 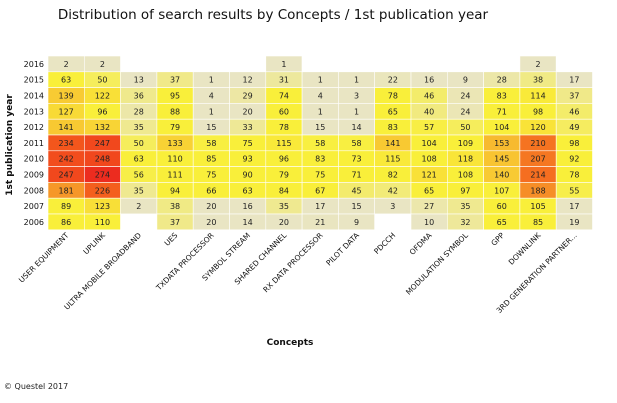 What do you see at coordinates (94, 243) in the screenshot?
I see `column-label: UPLINK` at bounding box center [94, 243].